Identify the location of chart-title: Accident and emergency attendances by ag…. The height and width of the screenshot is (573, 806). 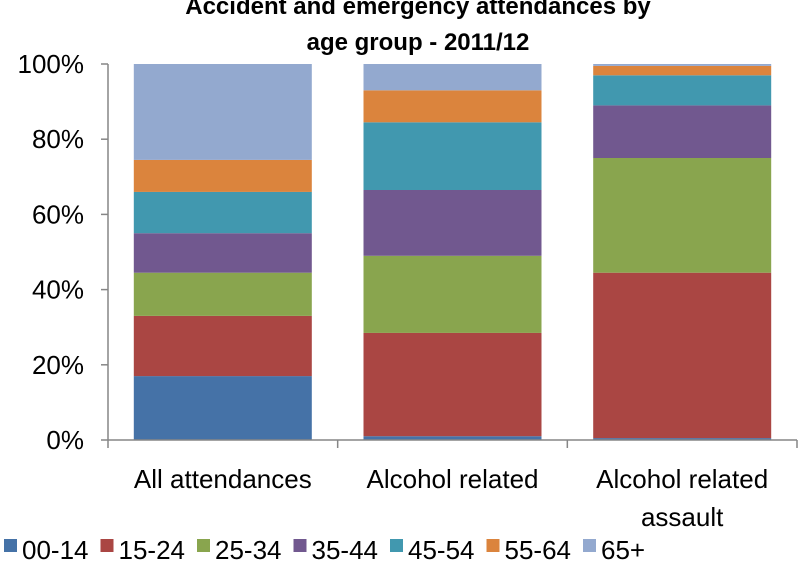
(418, 28).